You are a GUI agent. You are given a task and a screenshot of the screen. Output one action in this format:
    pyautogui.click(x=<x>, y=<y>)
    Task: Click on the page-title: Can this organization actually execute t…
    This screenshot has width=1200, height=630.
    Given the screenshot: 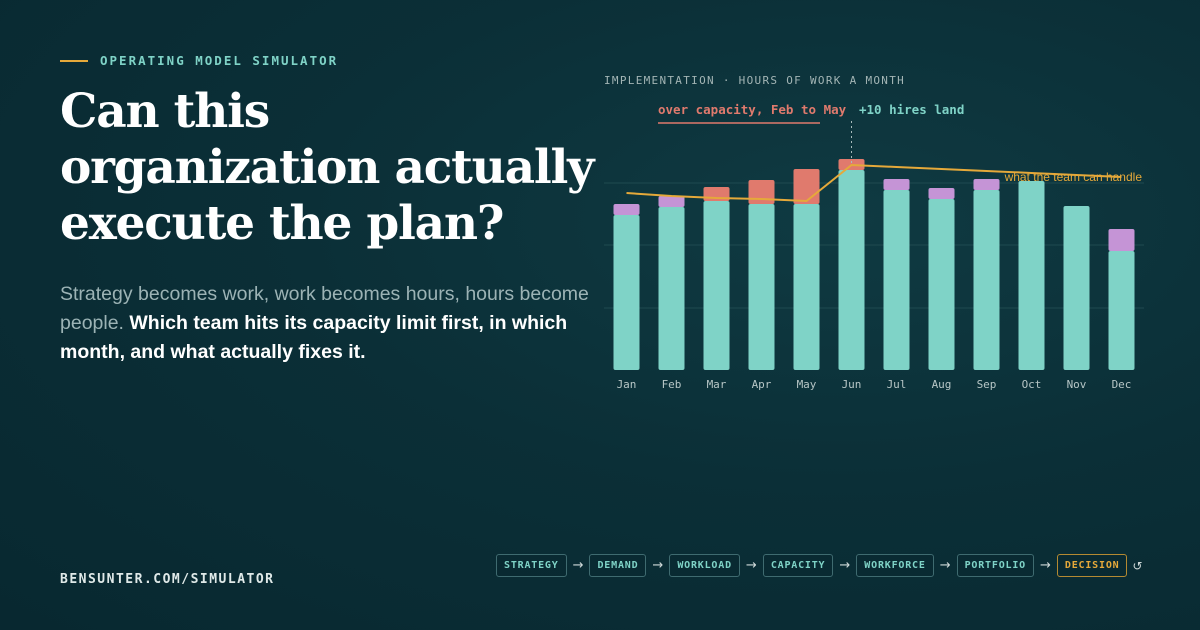 What is the action you would take?
    pyautogui.click(x=327, y=167)
    